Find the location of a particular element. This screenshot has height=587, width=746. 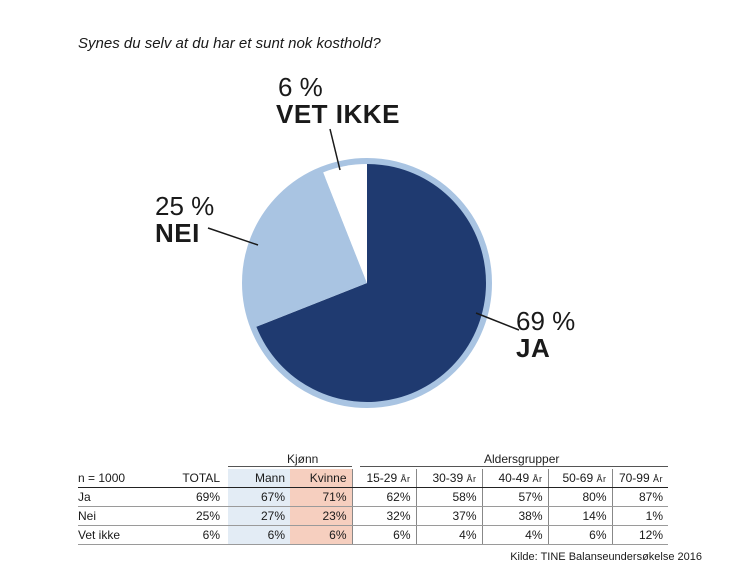

slice-value-vet-ikke: 6 % is located at coordinates (300, 87).